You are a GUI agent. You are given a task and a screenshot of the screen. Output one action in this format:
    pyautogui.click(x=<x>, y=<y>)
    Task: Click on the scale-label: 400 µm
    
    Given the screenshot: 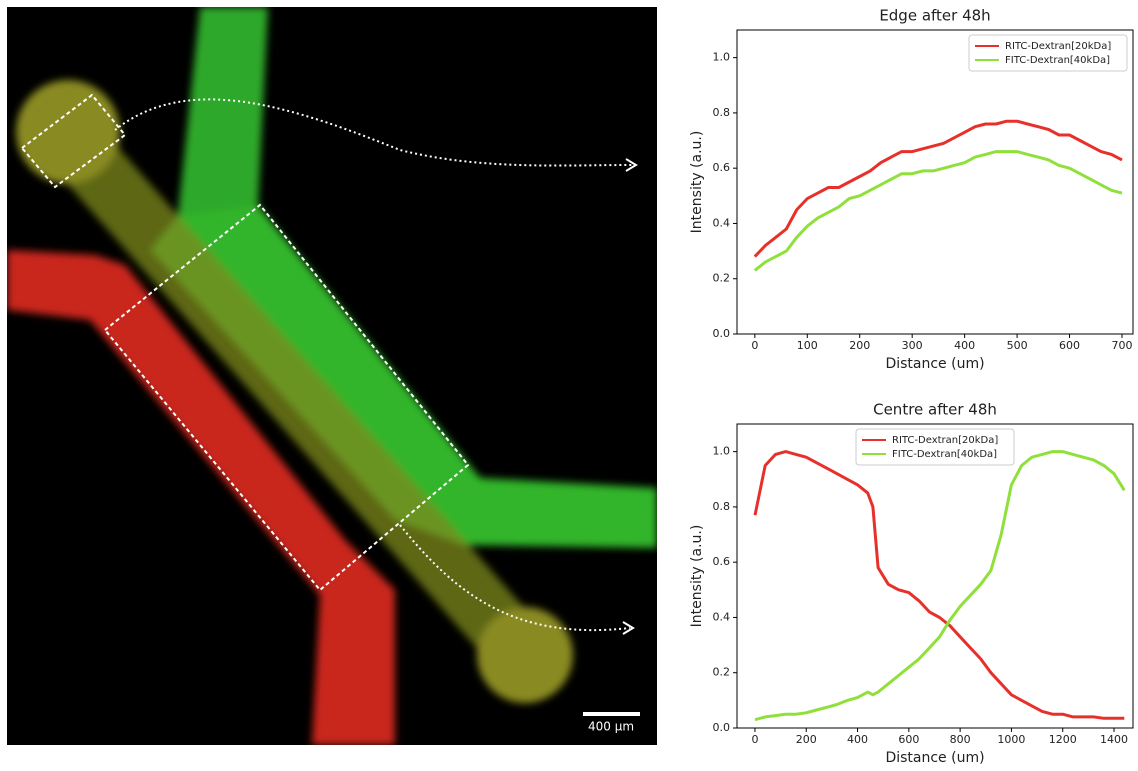 What is the action you would take?
    pyautogui.click(x=611, y=727)
    